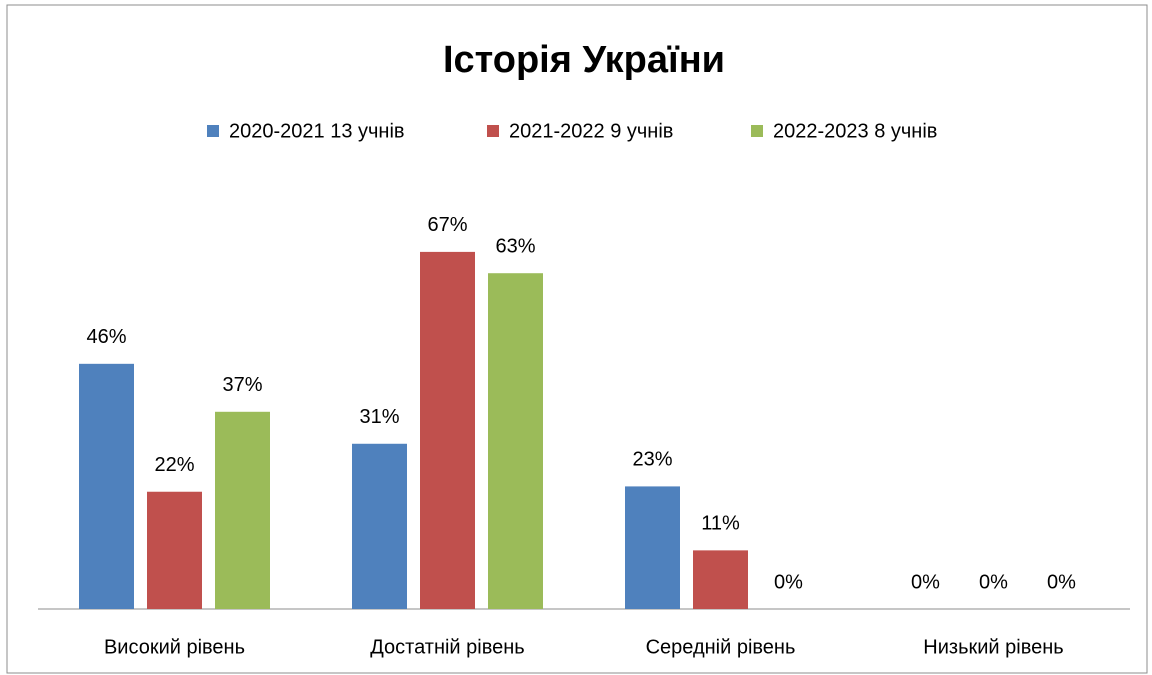 This screenshot has width=1152, height=675. Describe the element at coordinates (174, 647) in the screenshot. I see `x-tick-label: Високий рівень` at that location.